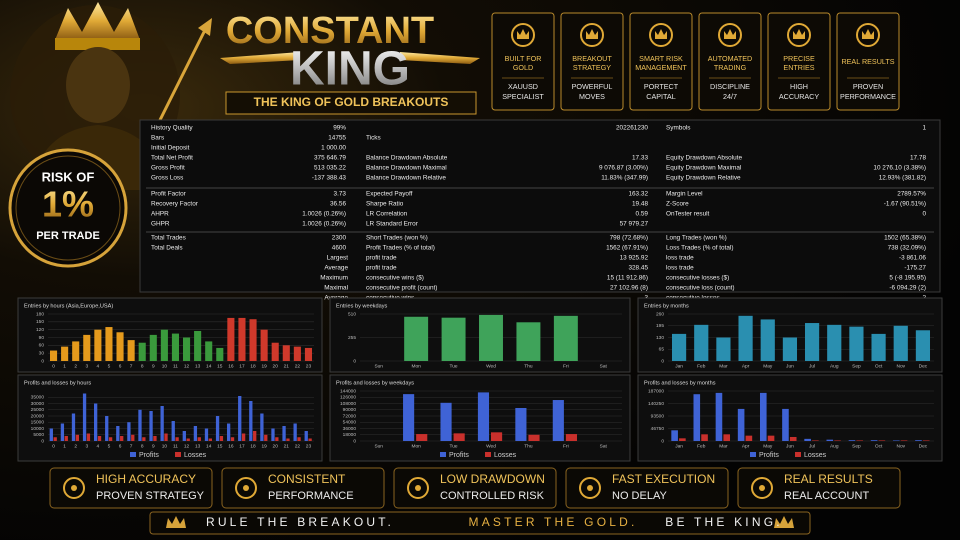  What do you see at coordinates (662, 350) in the screenshot?
I see `y-tick-label: 65` at bounding box center [662, 350].